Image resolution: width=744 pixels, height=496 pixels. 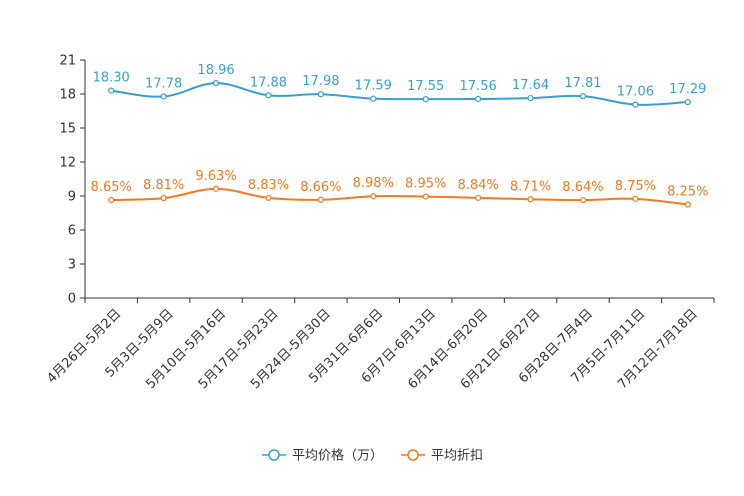 I want to click on data-label: 17.06, so click(x=635, y=92).